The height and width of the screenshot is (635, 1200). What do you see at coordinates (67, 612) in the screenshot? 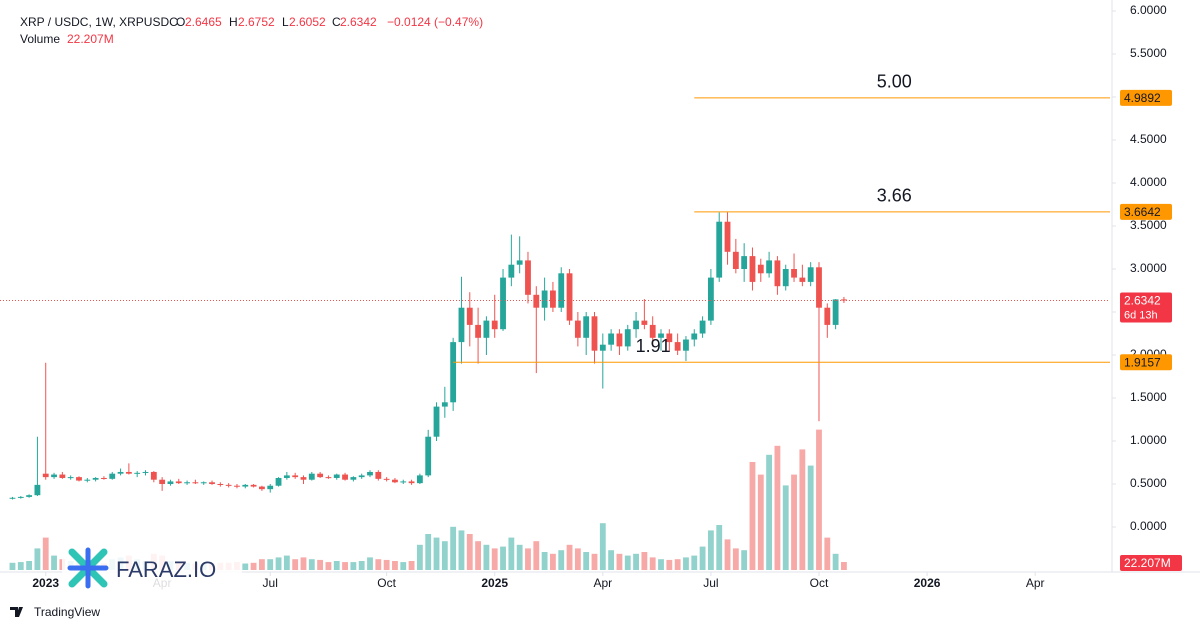
I see `footer-text: TradingView` at bounding box center [67, 612].